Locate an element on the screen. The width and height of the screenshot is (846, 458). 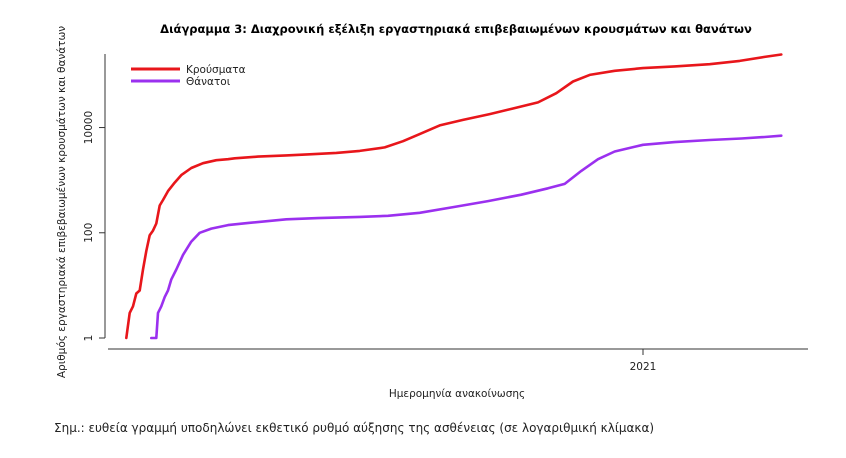
y-tick-label: 10000 is located at coordinates (89, 127).